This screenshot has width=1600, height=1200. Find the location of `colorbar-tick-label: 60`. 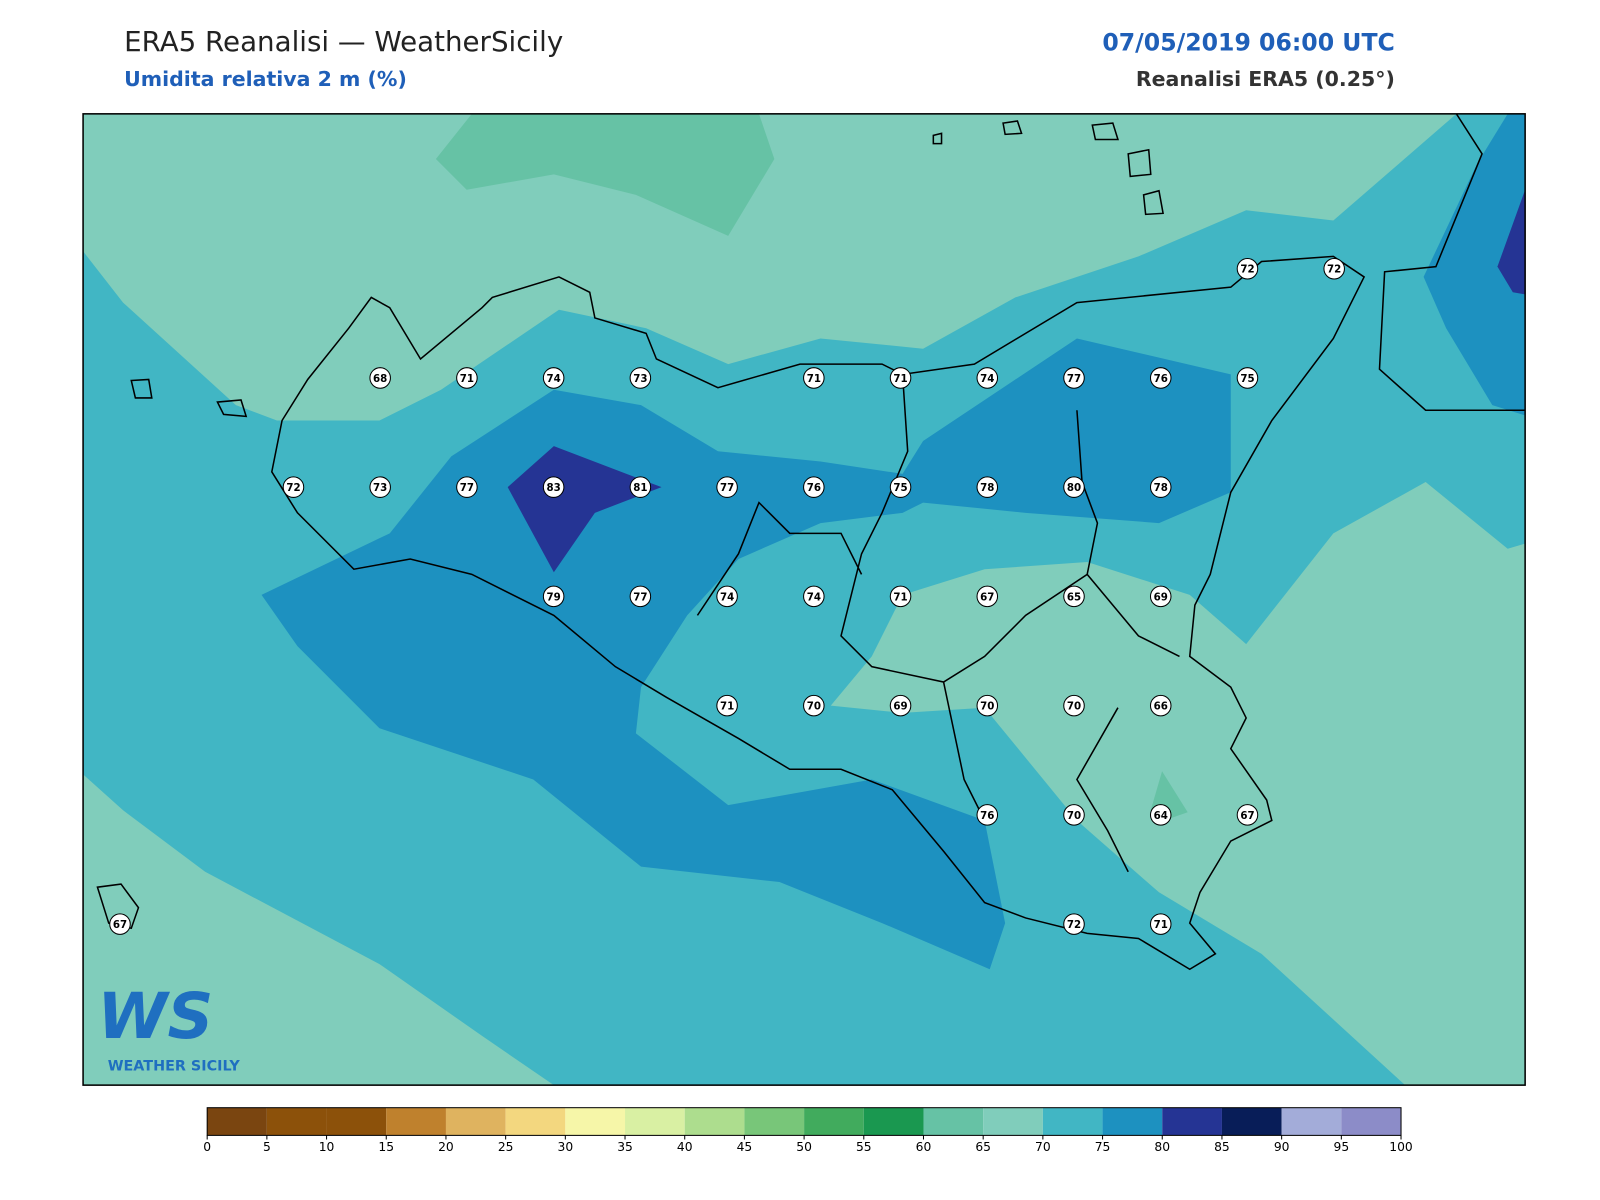

colorbar-tick-label: 60 is located at coordinates (924, 1147).